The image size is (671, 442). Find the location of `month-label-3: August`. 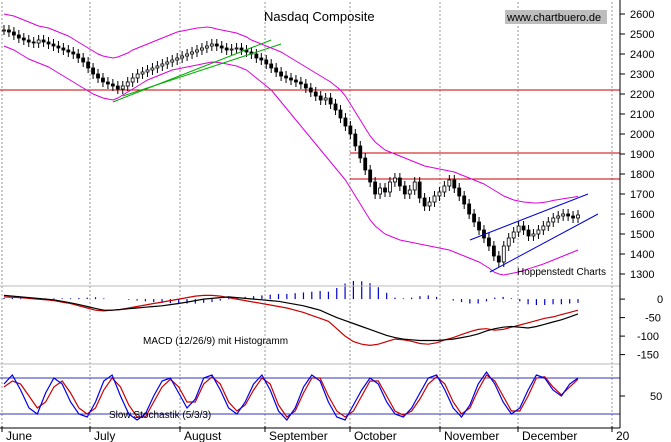

month-label-3: August is located at coordinates (203, 435).